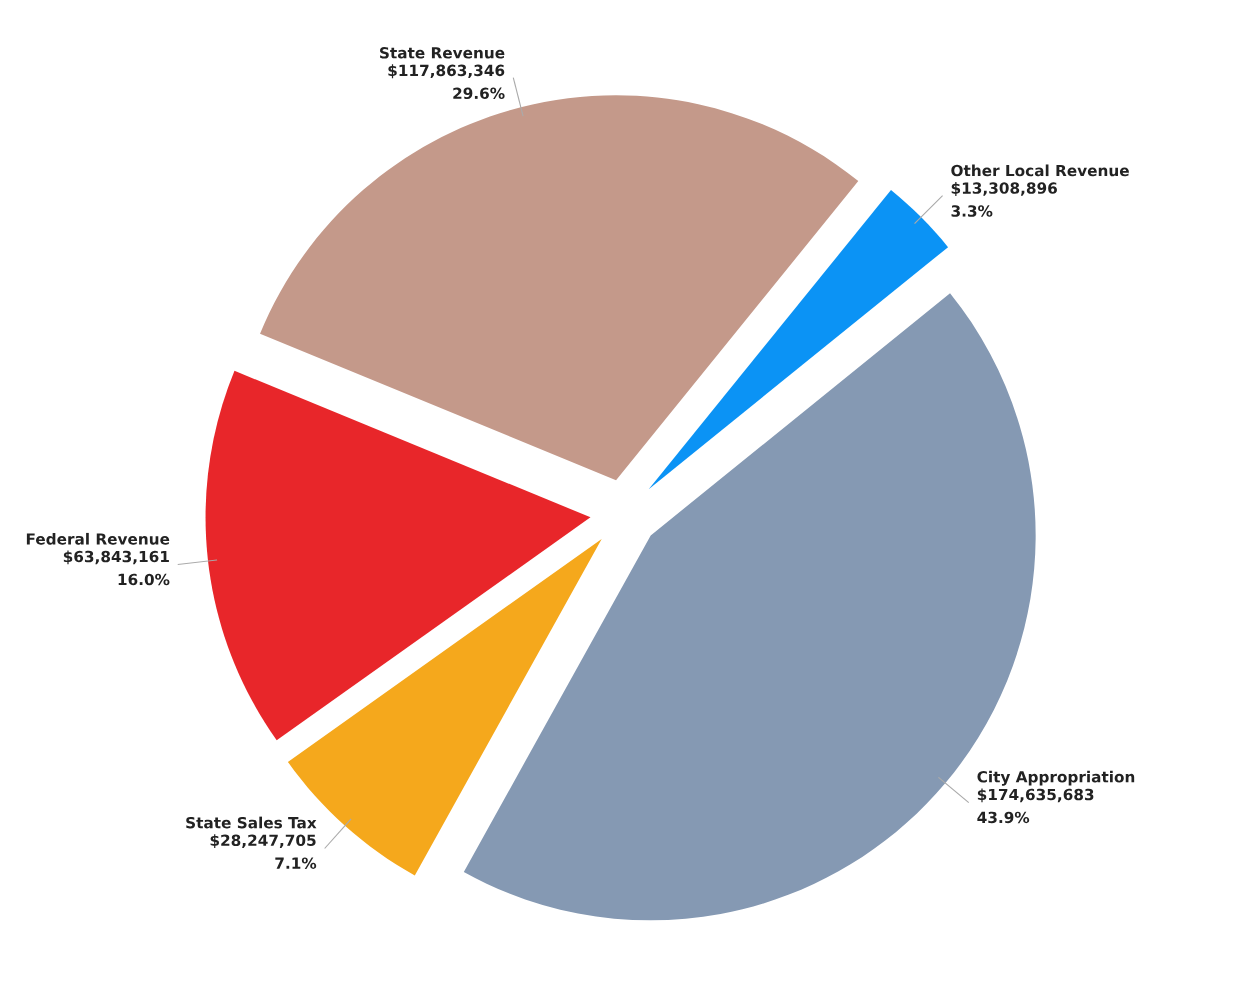 This screenshot has height=984, width=1249. What do you see at coordinates (1035, 806) in the screenshot?
I see `data-label: $174,635,683 43.9%` at bounding box center [1035, 806].